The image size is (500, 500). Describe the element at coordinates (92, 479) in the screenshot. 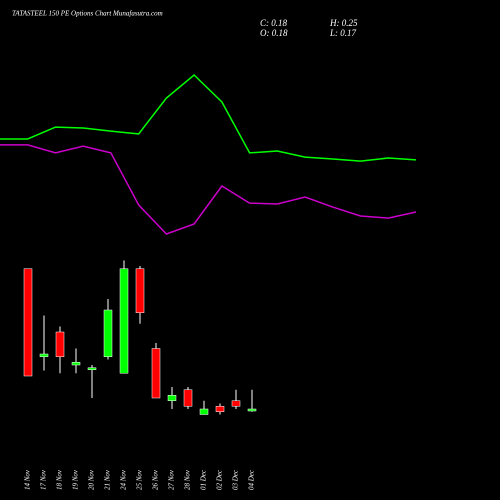

I see `x-tick-label: 20 Nov` at that location.